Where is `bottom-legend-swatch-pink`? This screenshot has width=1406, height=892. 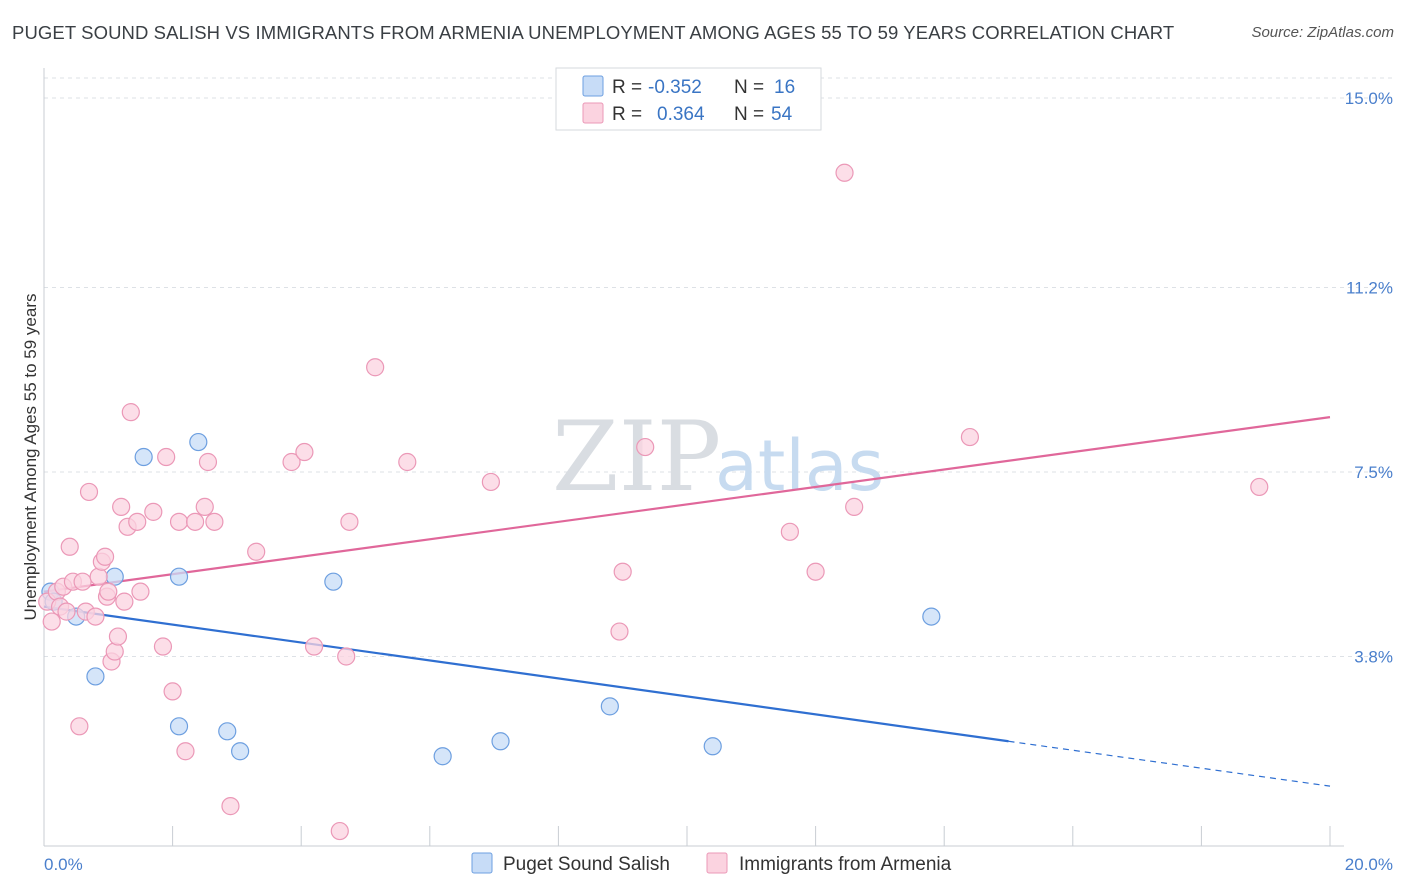 bottom-legend-swatch-pink is located at coordinates (717, 863).